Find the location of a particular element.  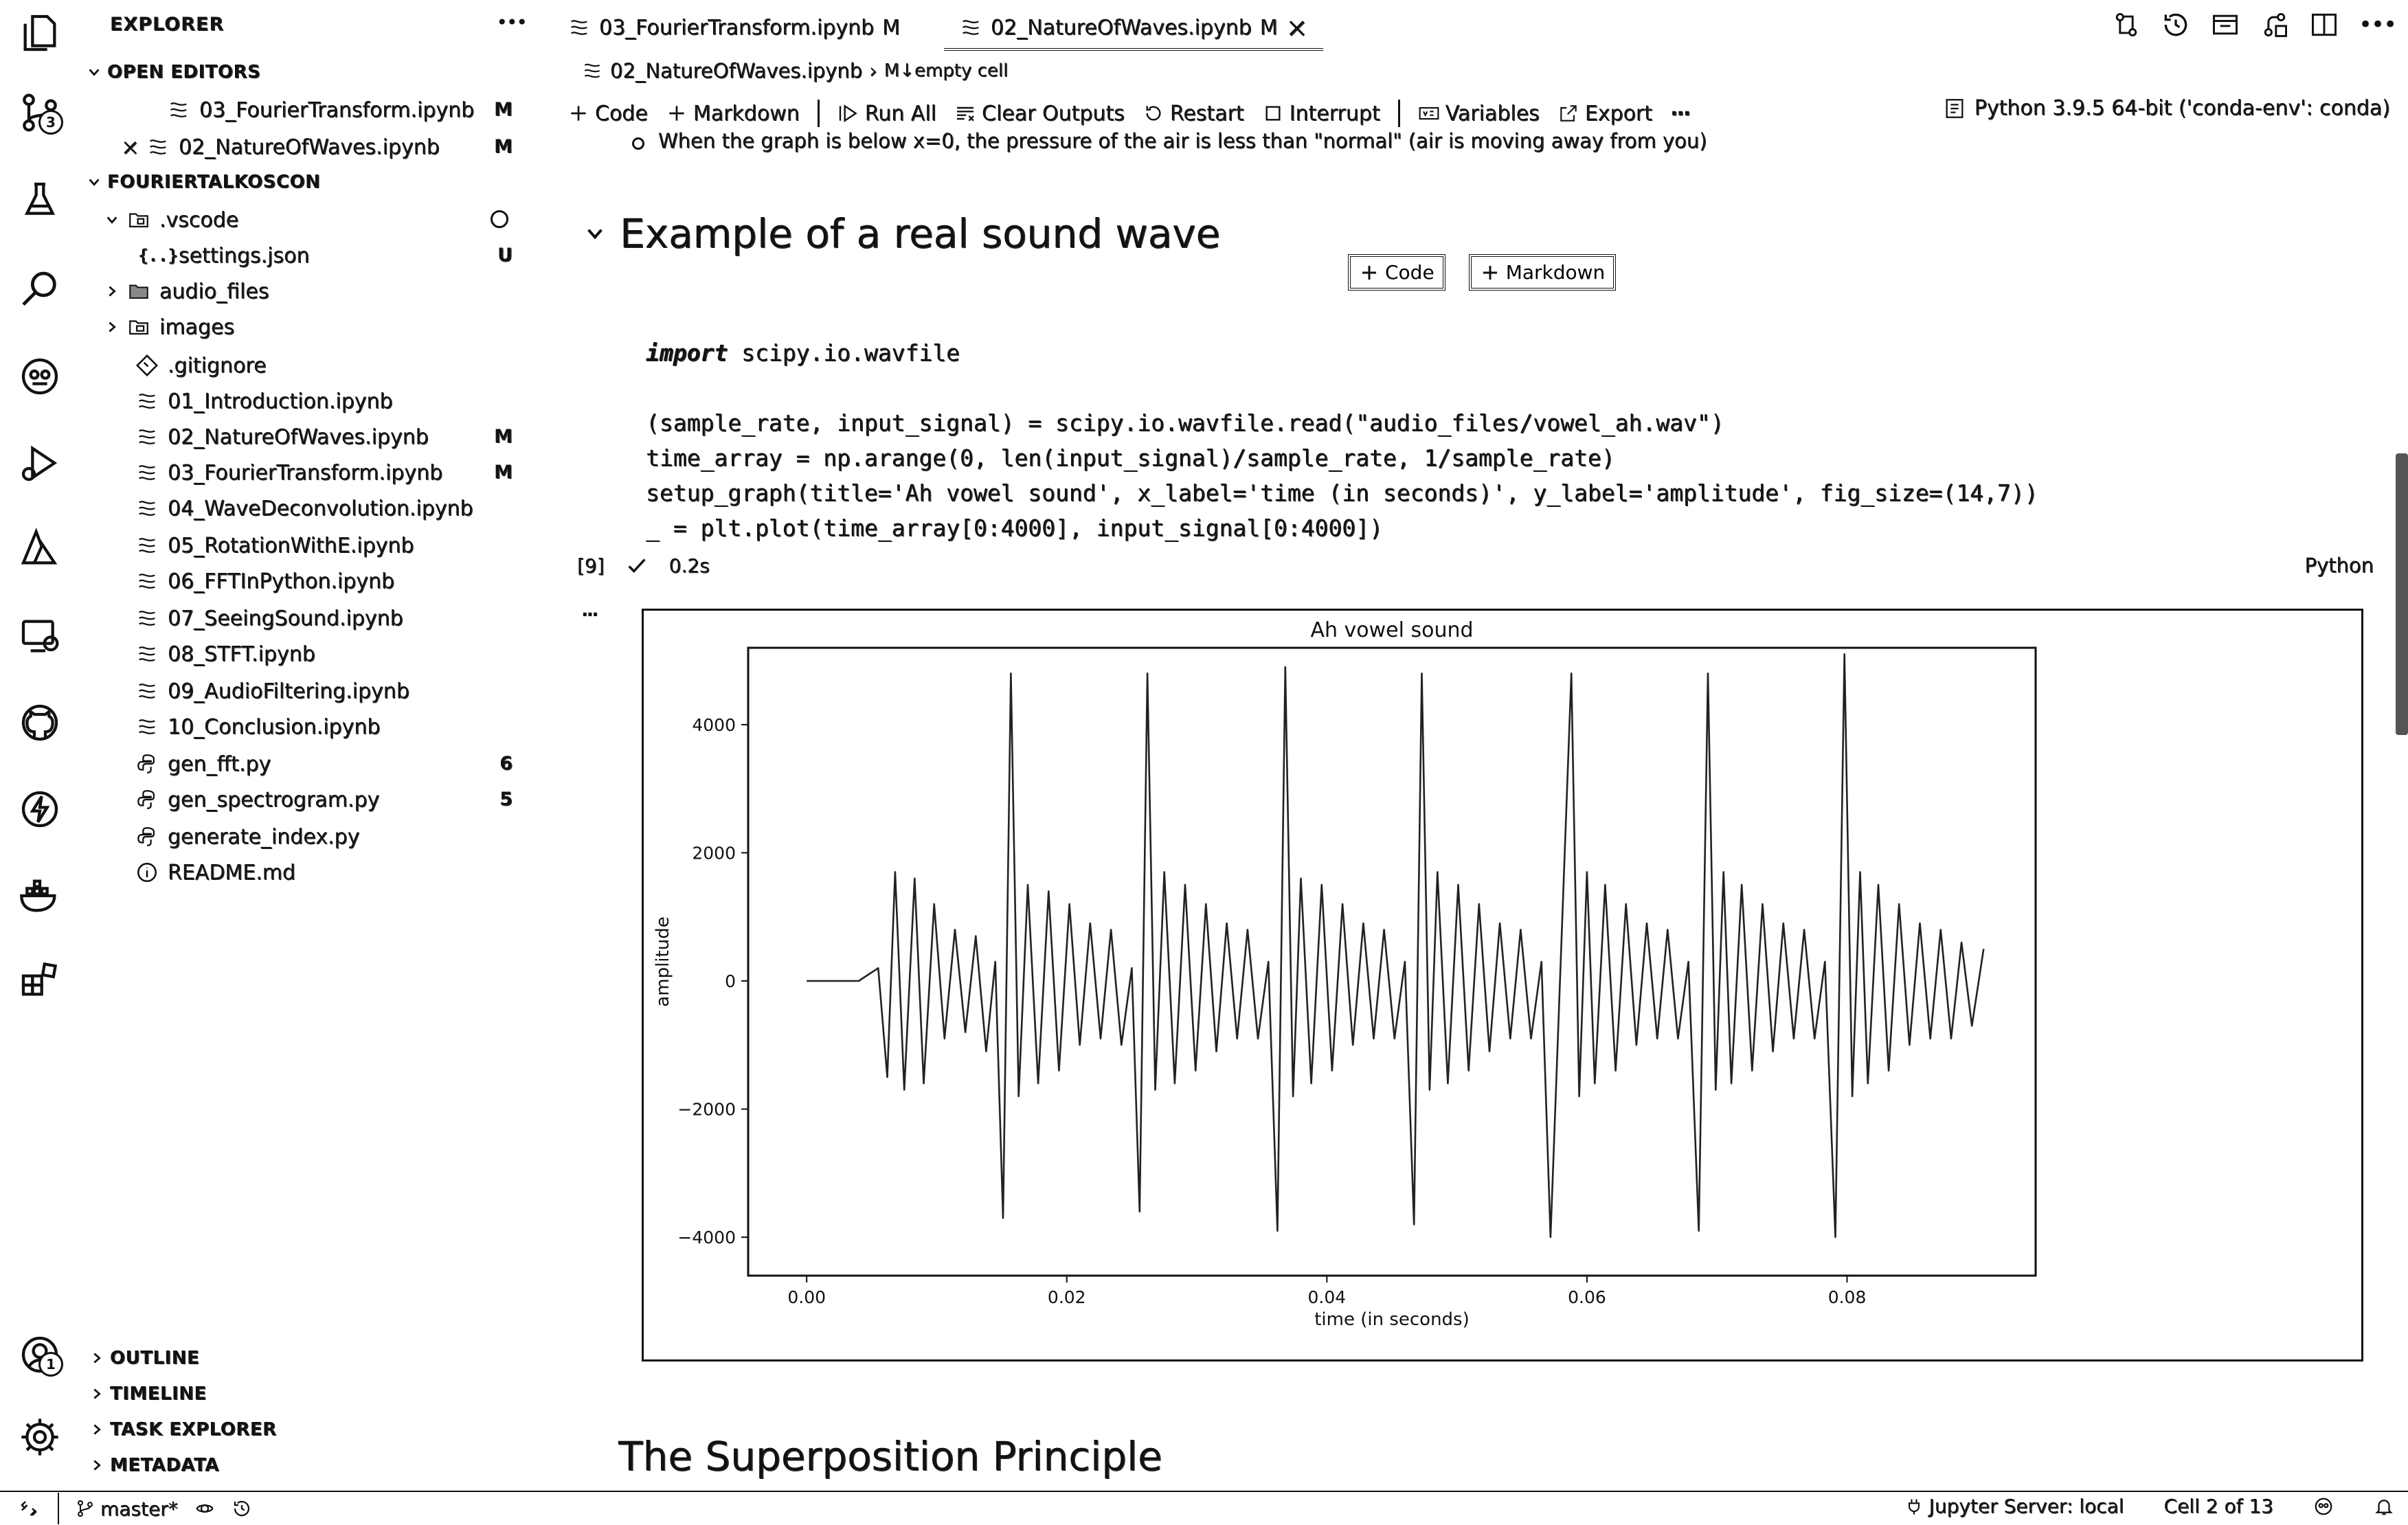

tree-file: 06_FFTInPython.ipynb is located at coordinates (264, 582).